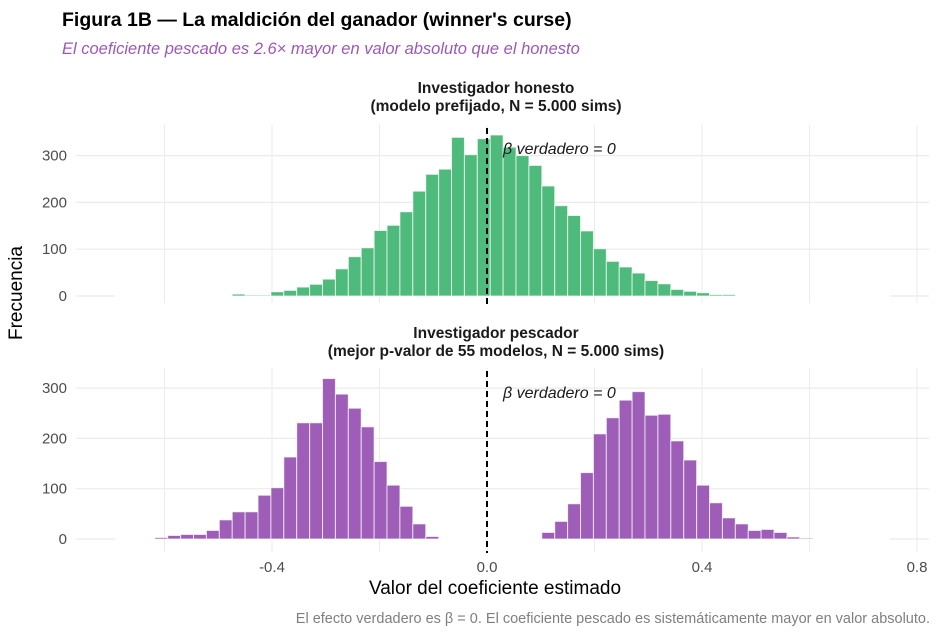  Describe the element at coordinates (272, 567) in the screenshot. I see `x-tick-label: -0.4` at that location.